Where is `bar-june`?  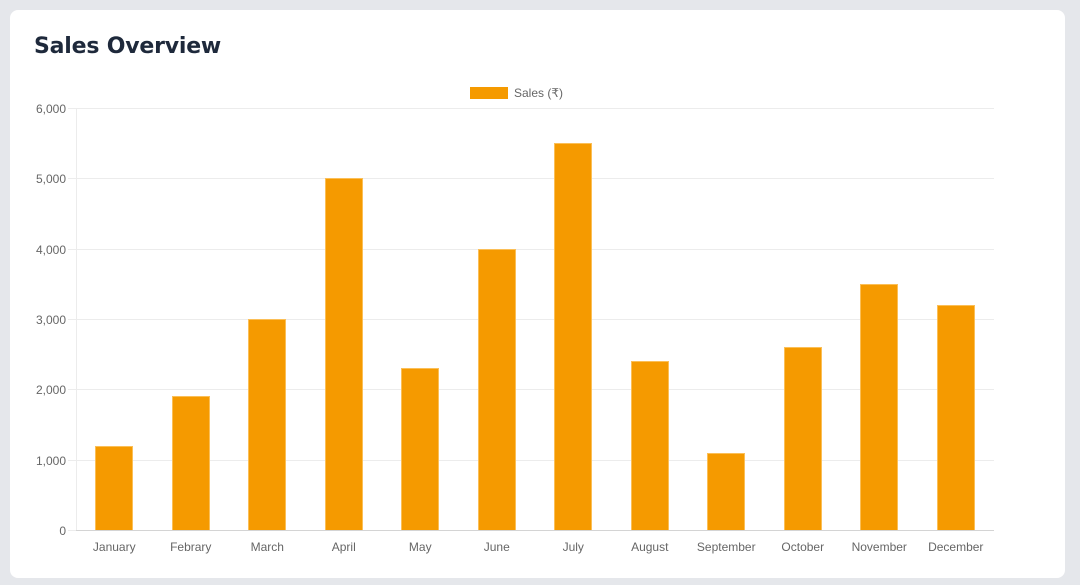 bar-june is located at coordinates (496, 389).